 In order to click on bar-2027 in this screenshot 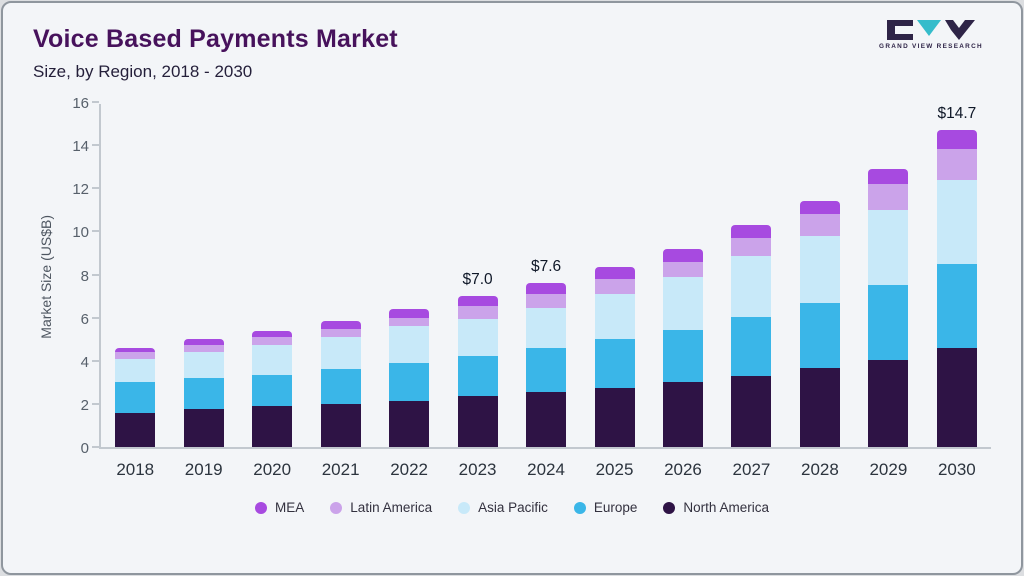, I will do `click(751, 275)`.